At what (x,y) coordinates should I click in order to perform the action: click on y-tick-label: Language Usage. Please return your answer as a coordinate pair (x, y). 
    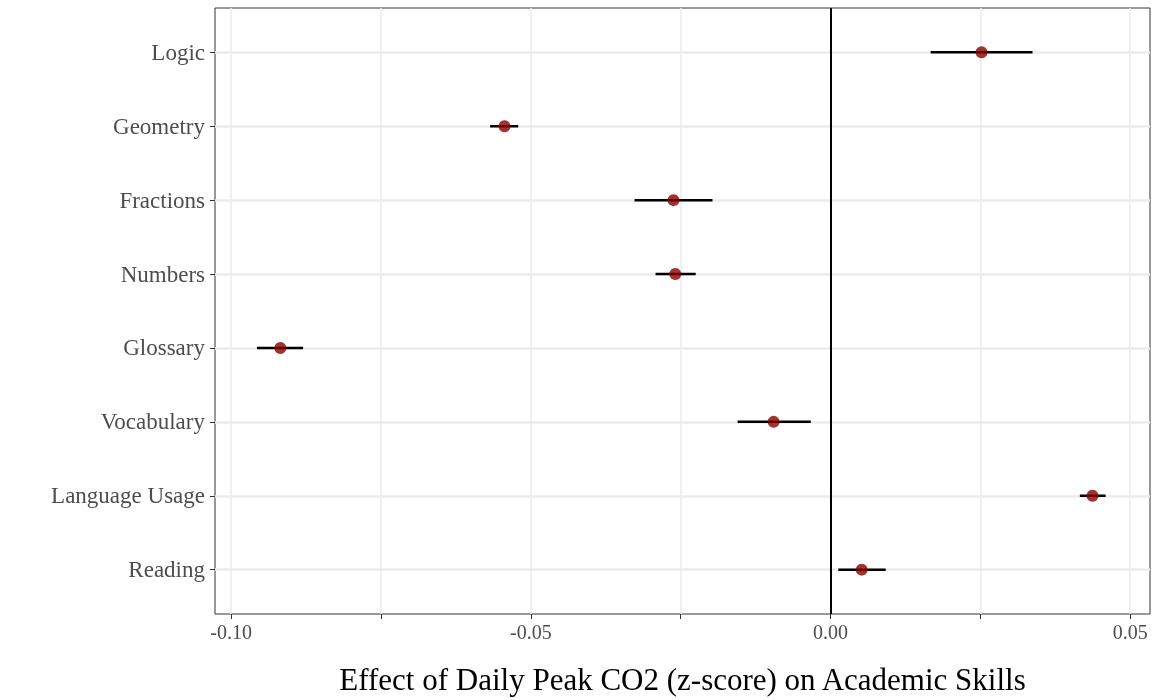
    Looking at the image, I should click on (128, 496).